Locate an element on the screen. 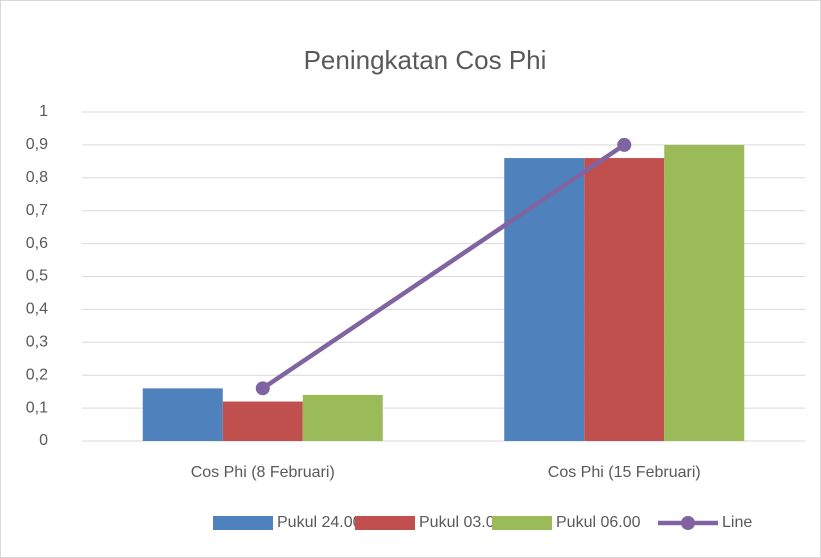 The width and height of the screenshot is (821, 558). y-tick-label: 0,1 is located at coordinates (37, 407).